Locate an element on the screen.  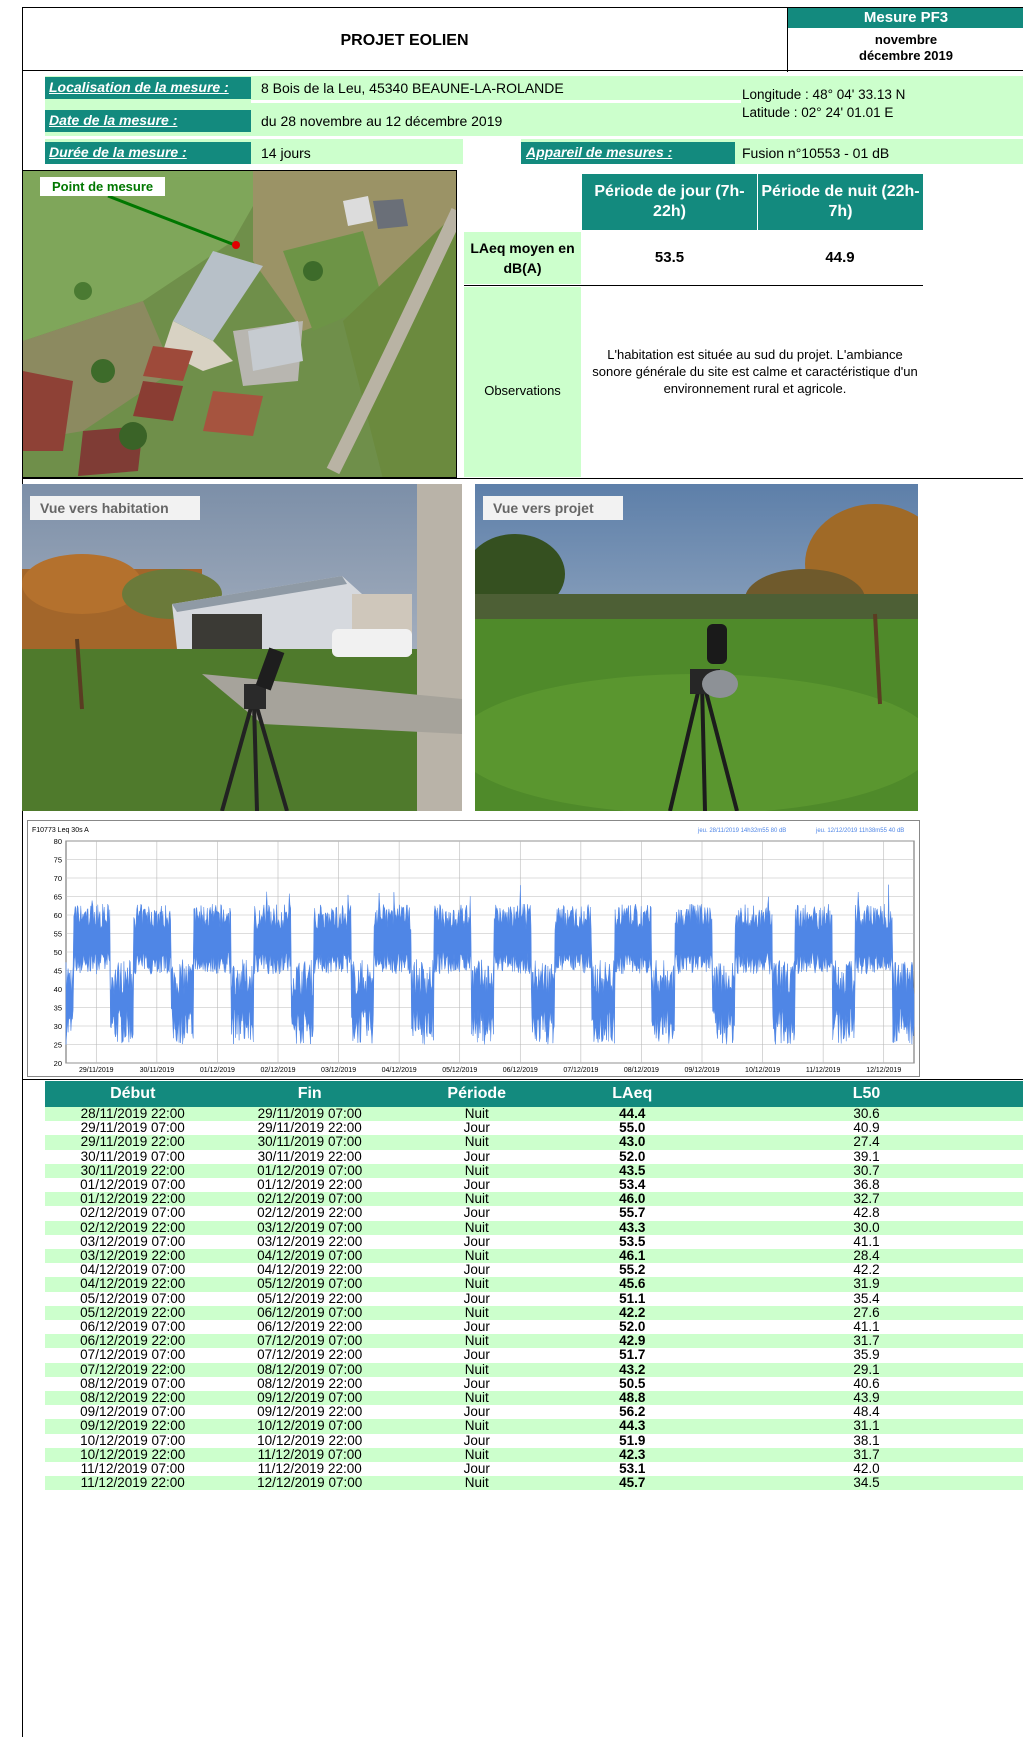
end-cell: 03/12/2019 22:00 is located at coordinates (310, 1241).